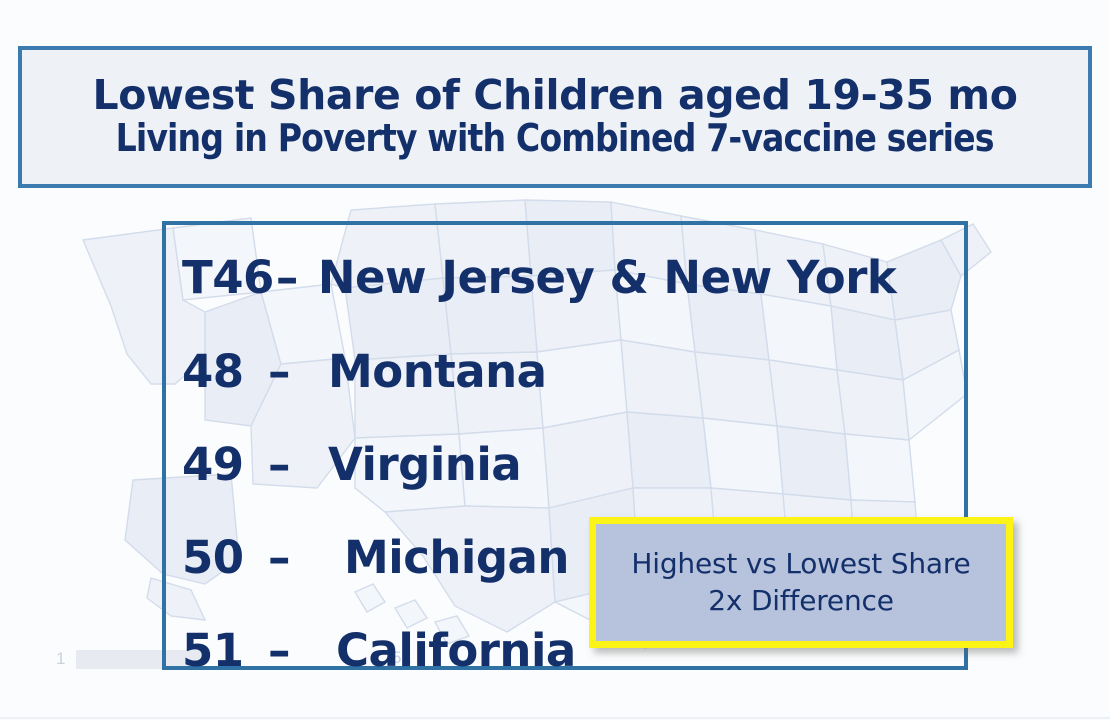  Describe the element at coordinates (213, 650) in the screenshot. I see `rank-number: 51` at that location.